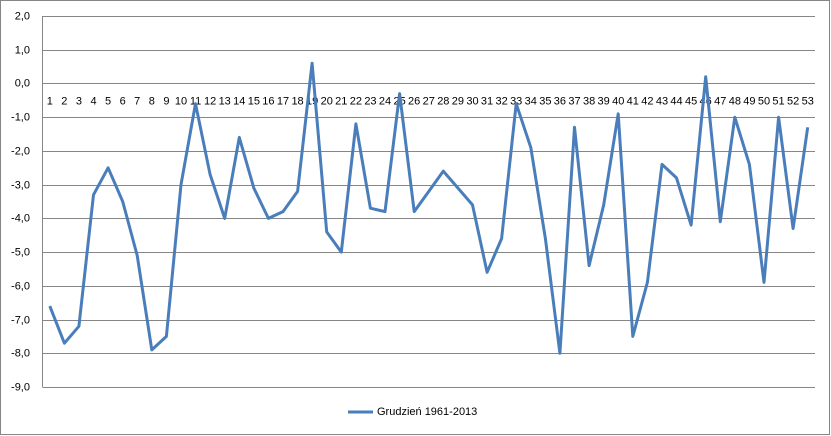 The image size is (831, 436). I want to click on x-tick-label: 28, so click(443, 101).